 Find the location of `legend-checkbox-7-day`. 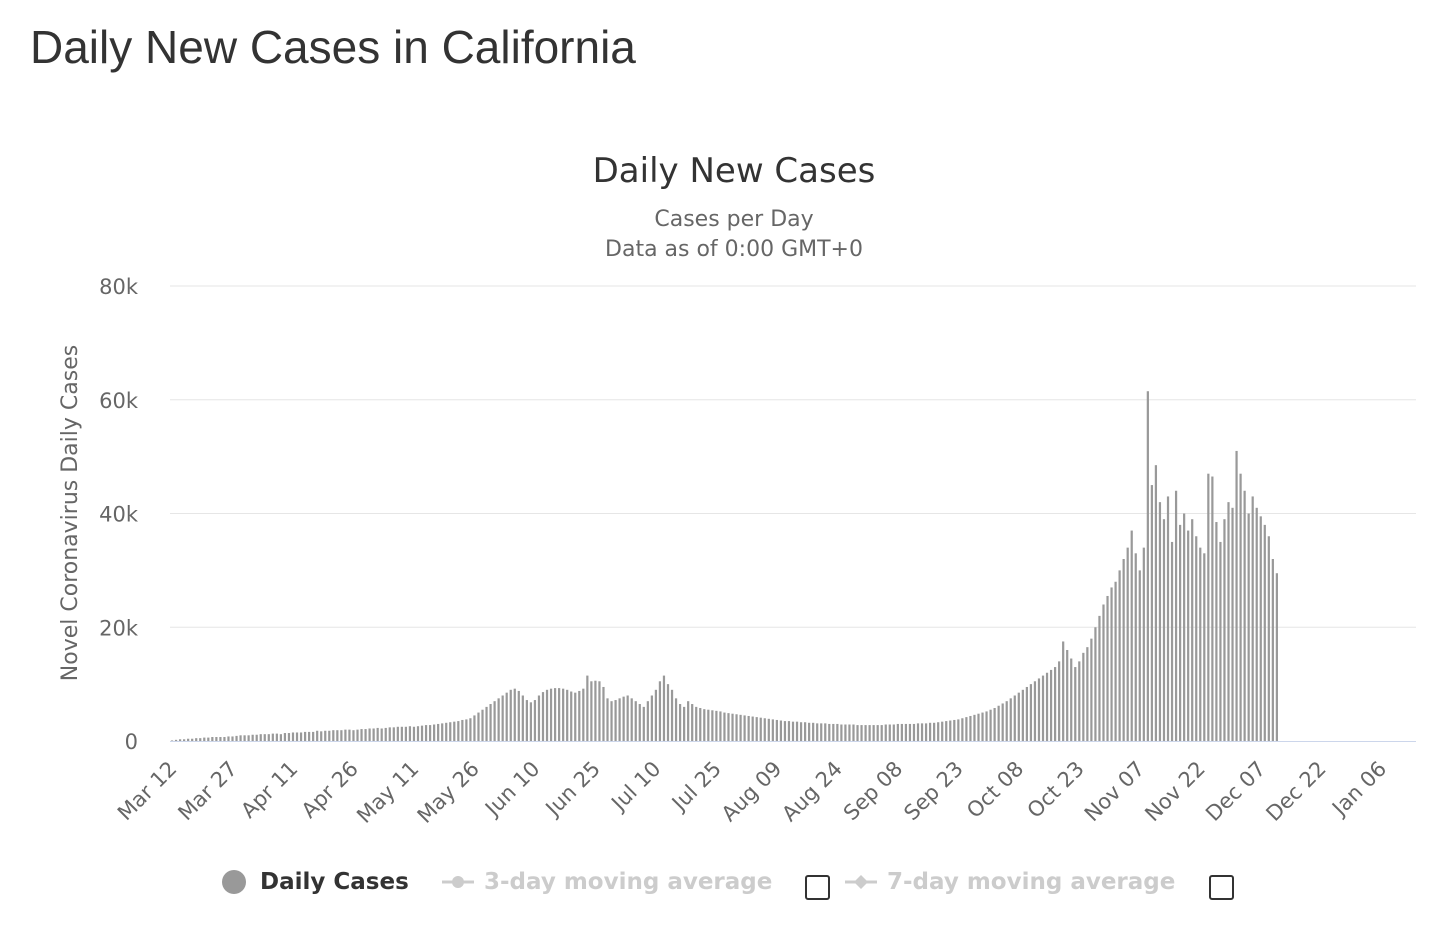

legend-checkbox-7-day is located at coordinates (1221, 887).